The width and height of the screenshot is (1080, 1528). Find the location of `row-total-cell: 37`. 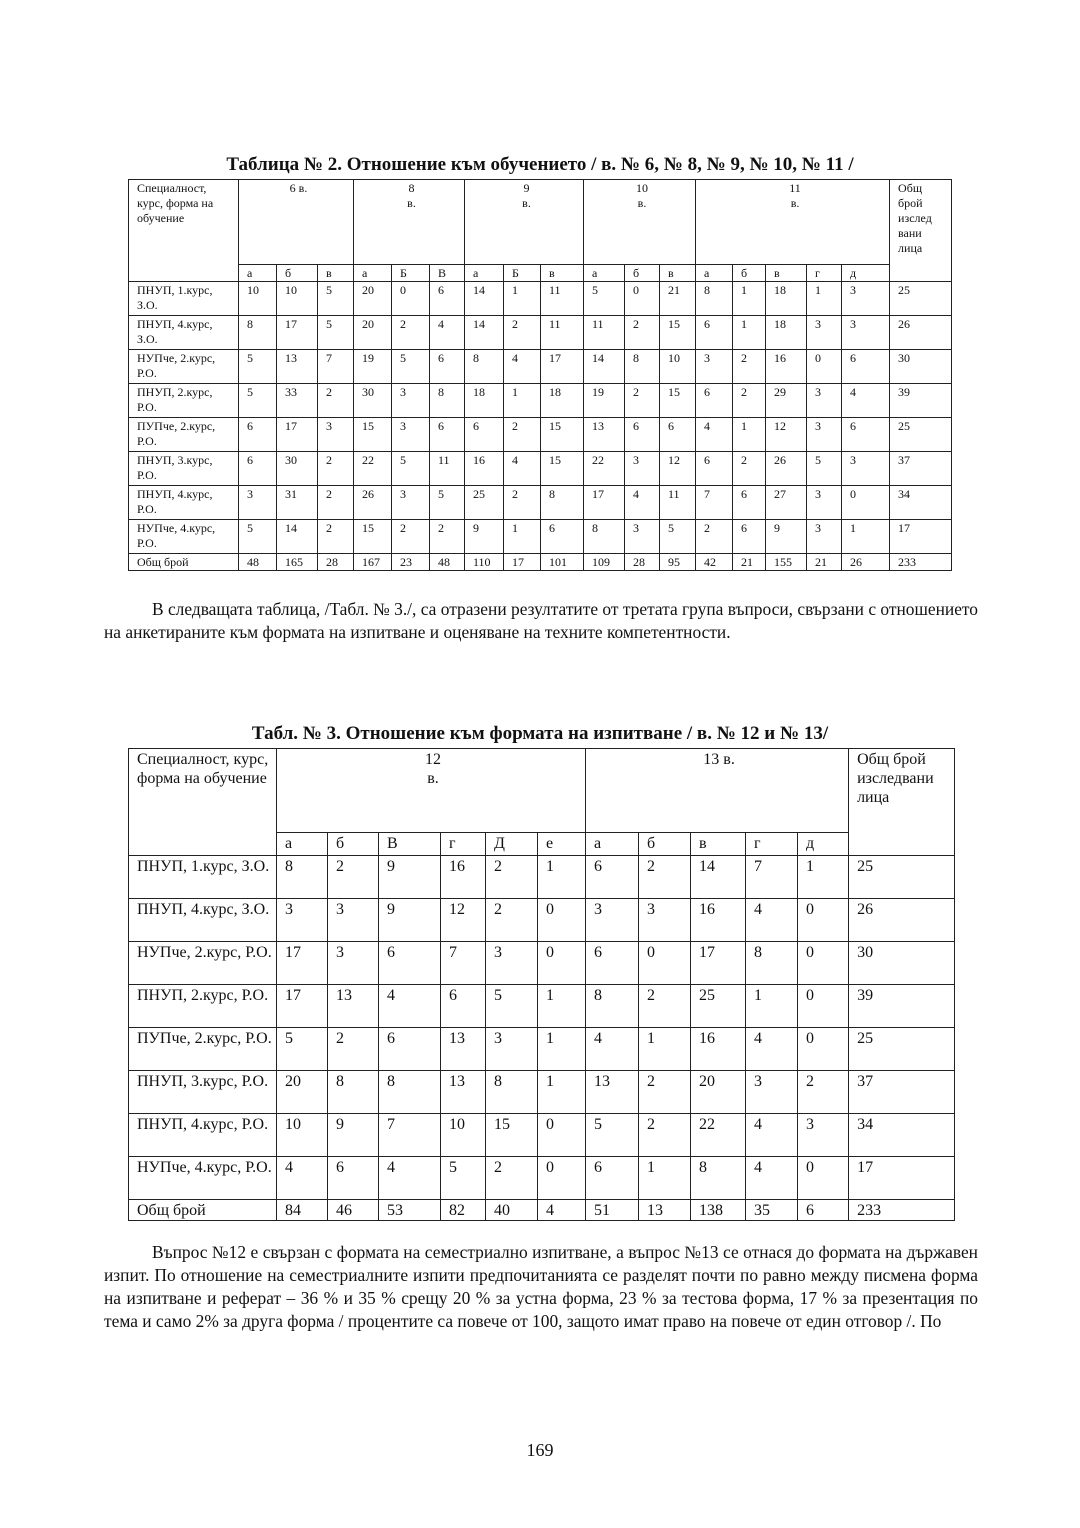

row-total-cell: 37 is located at coordinates (921, 468).